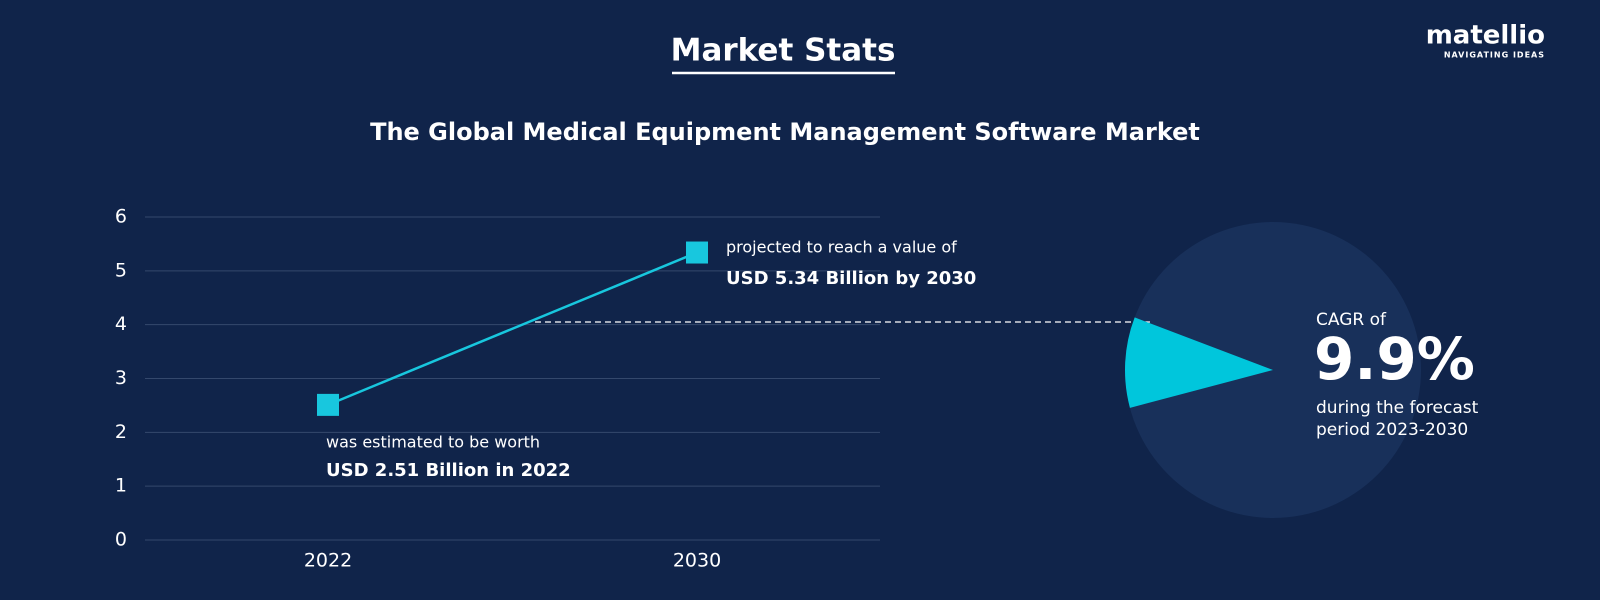  I want to click on y-tick-label: 4, so click(121, 324).